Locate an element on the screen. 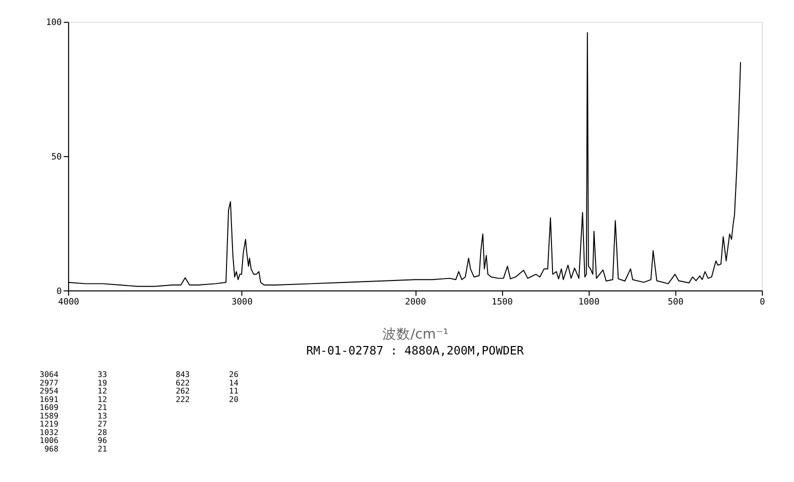 The height and width of the screenshot is (482, 794). text: 1609 21 is located at coordinates (74, 407).